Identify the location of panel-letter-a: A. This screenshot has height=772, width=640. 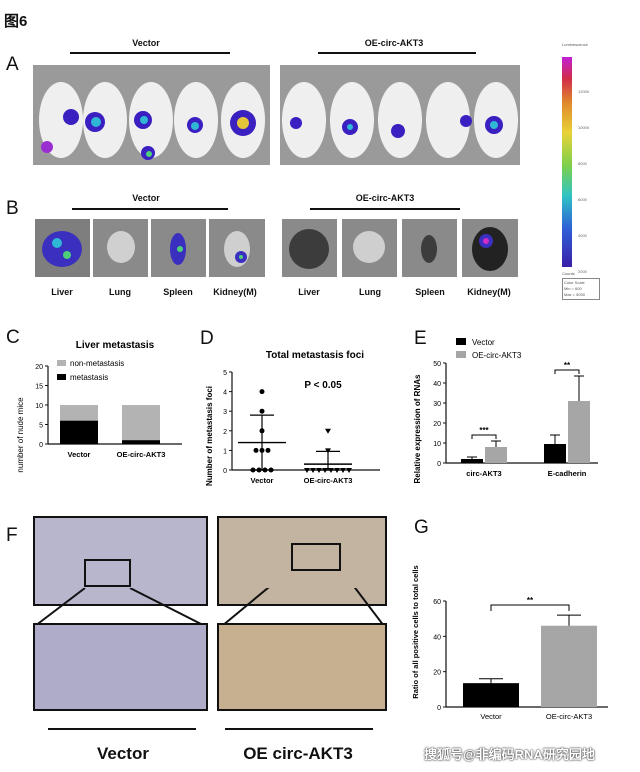
(12, 64).